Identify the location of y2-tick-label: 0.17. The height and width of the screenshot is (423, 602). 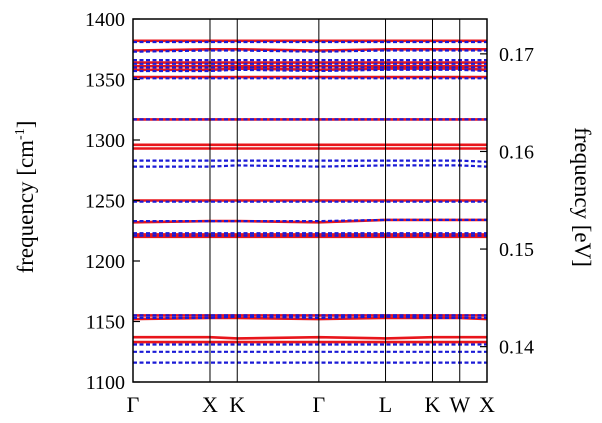
(516, 55).